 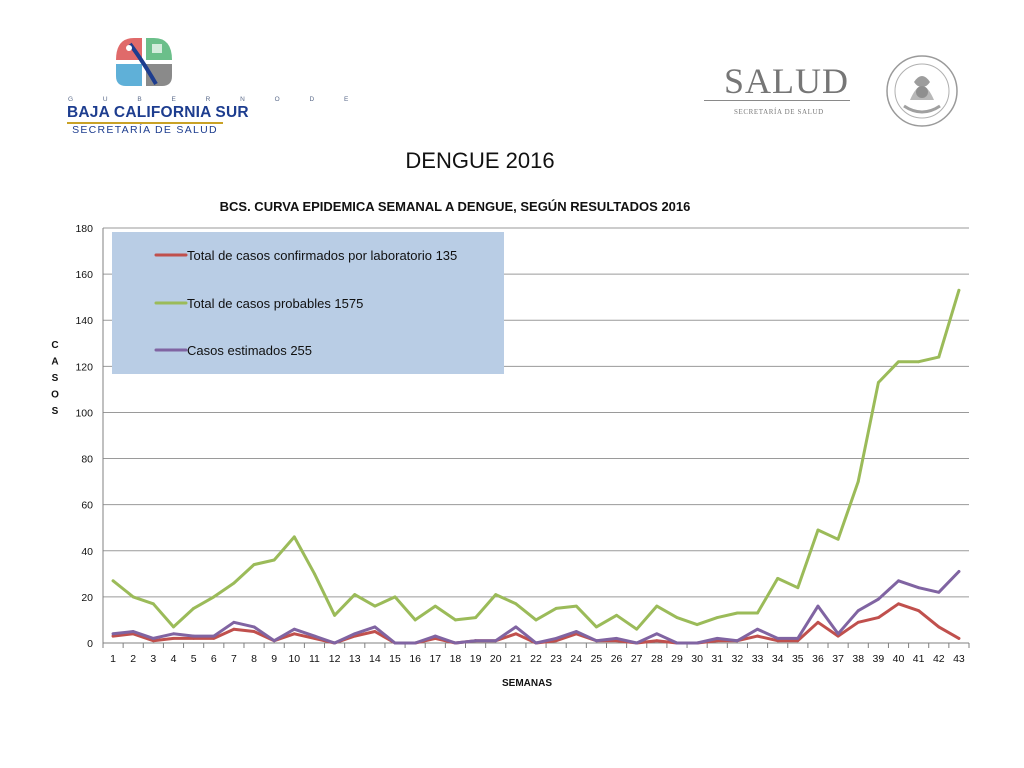 What do you see at coordinates (496, 659) in the screenshot?
I see `x-tick-label: 20` at bounding box center [496, 659].